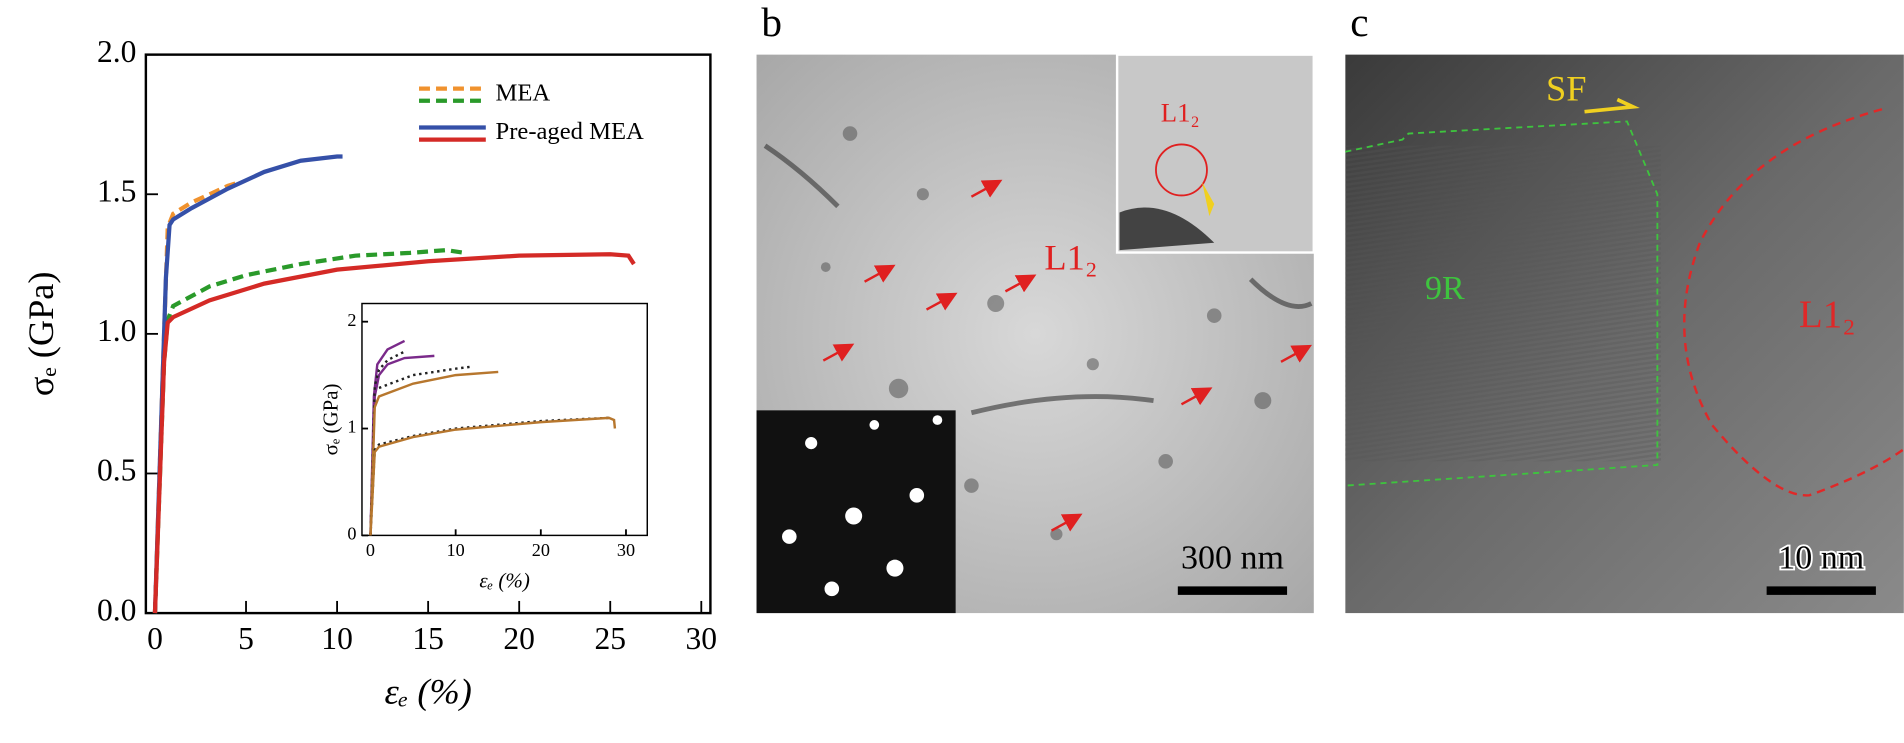 The image size is (1904, 743). What do you see at coordinates (116, 190) in the screenshot?
I see `y-tick-label: 1.5` at bounding box center [116, 190].